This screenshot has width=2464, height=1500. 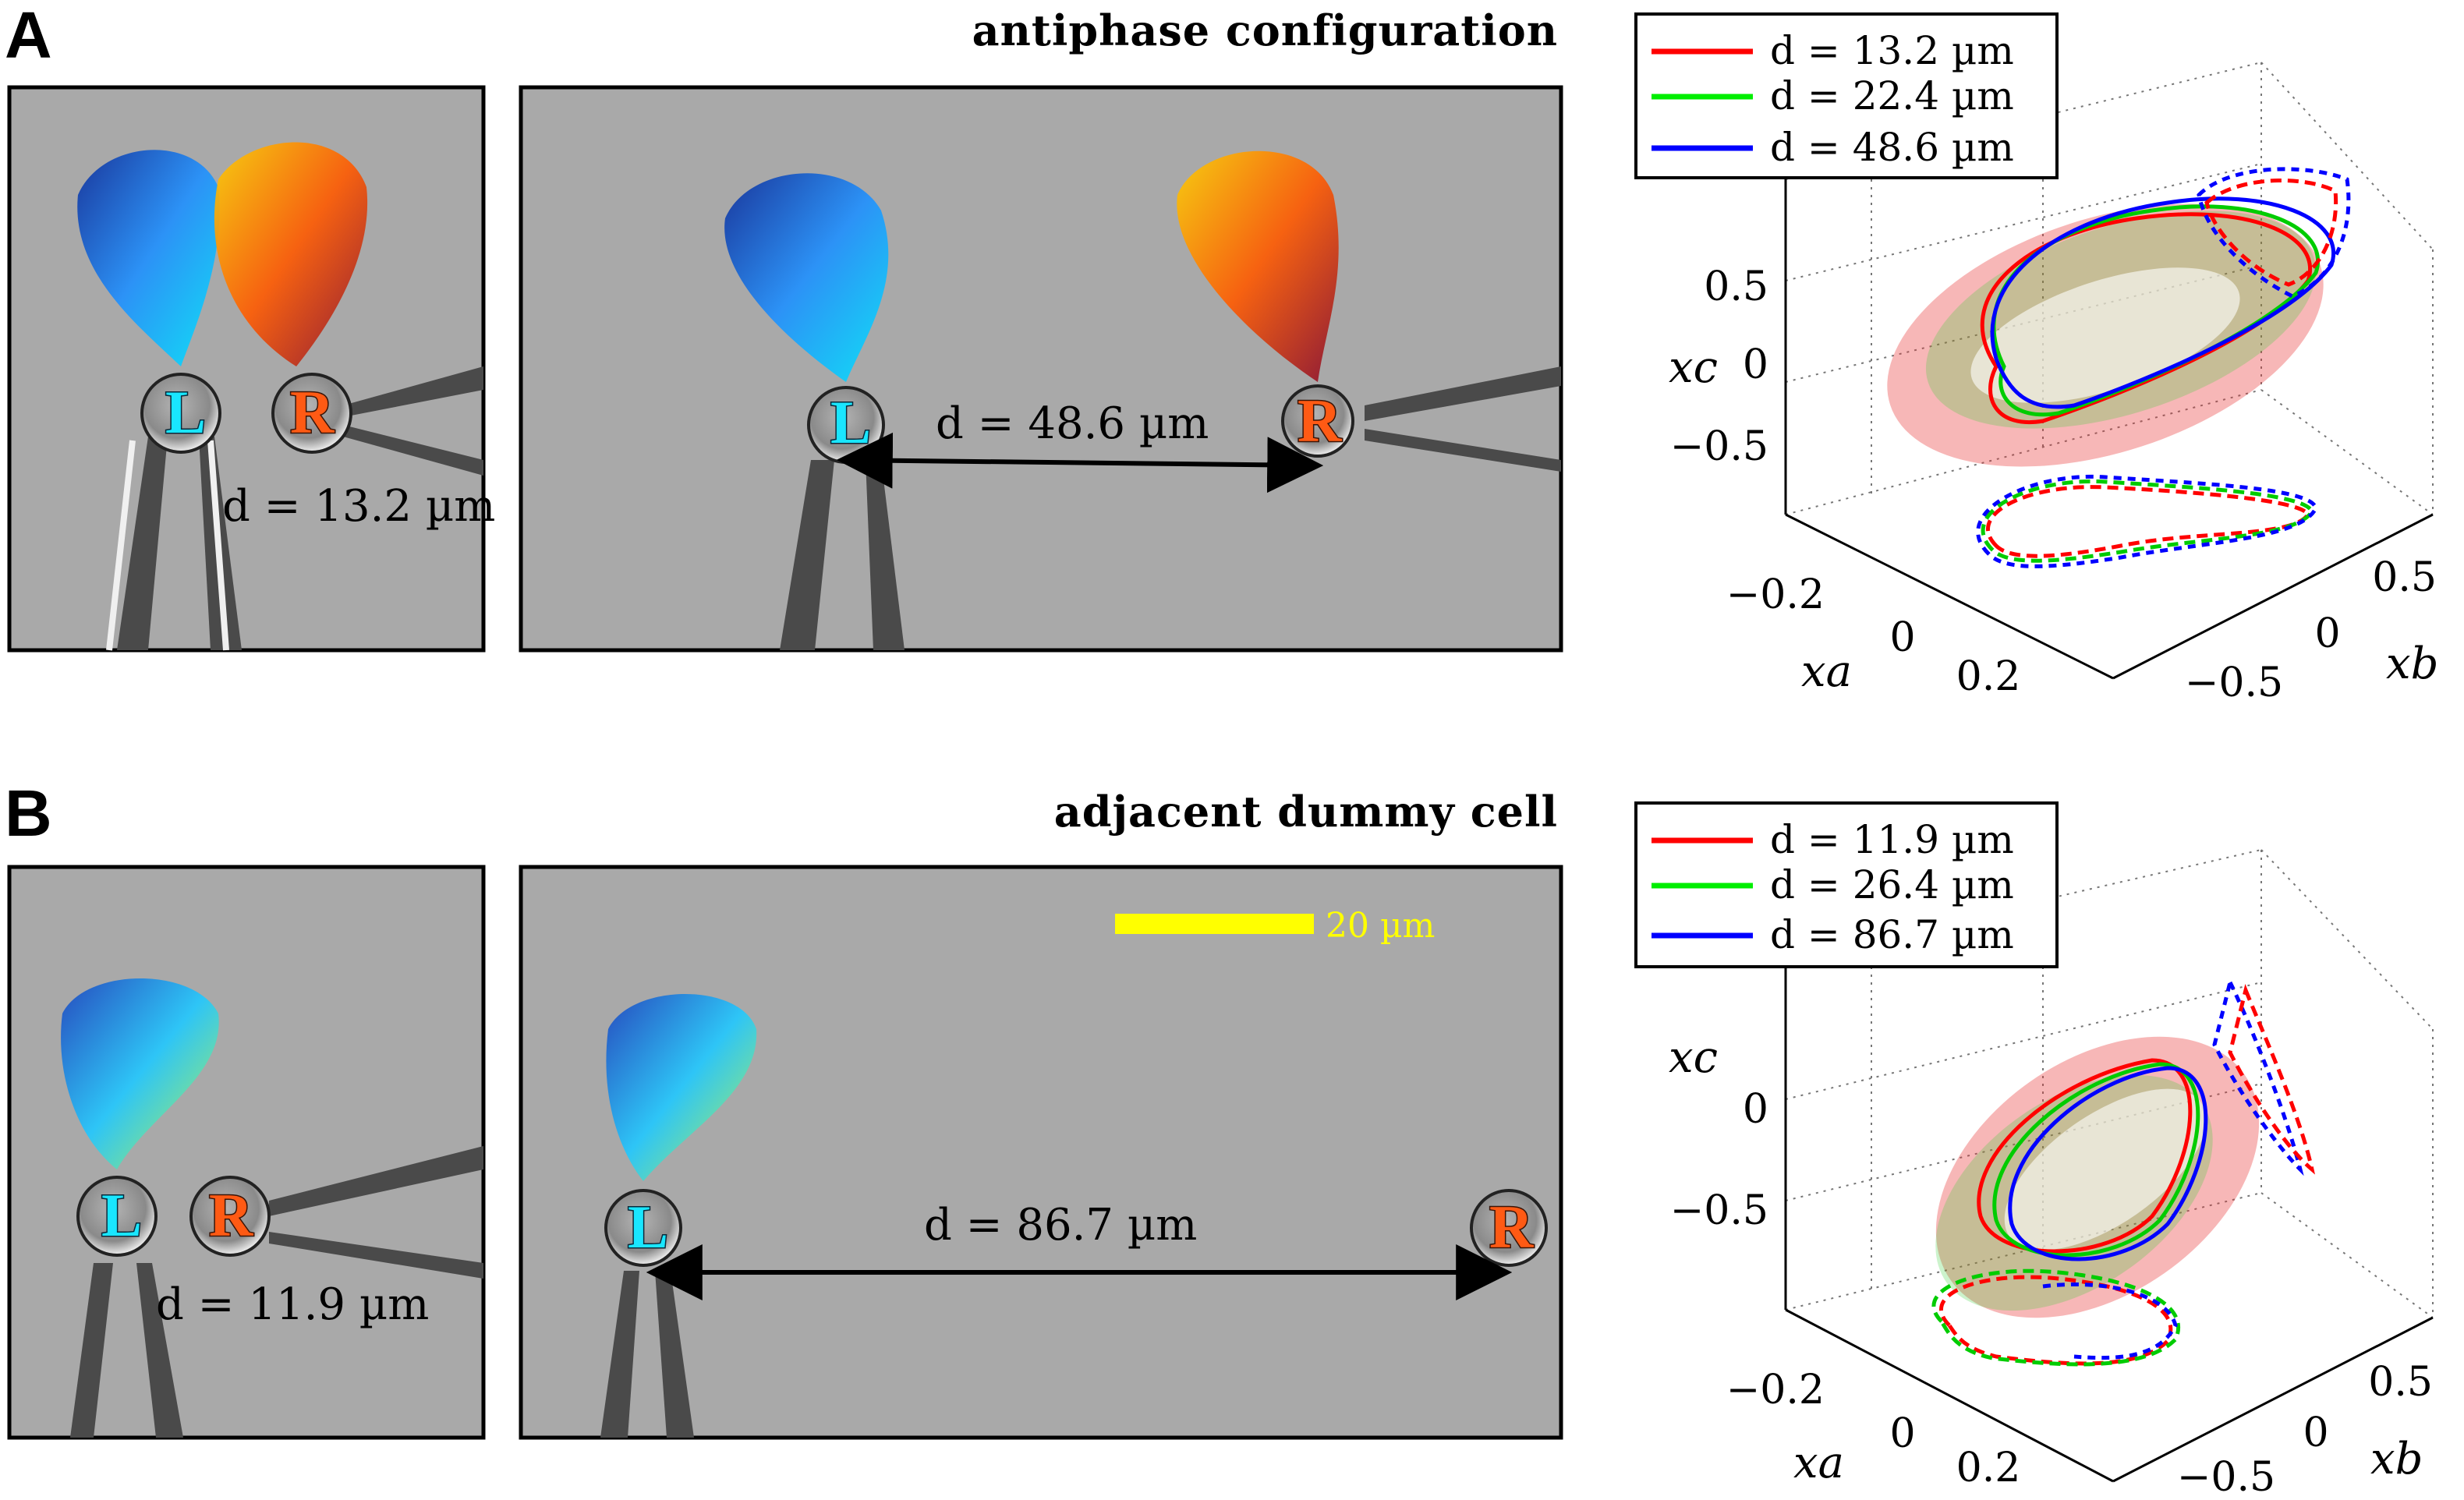 I want to click on legend-entry: d = 13.2 µm, so click(x=1892, y=50).